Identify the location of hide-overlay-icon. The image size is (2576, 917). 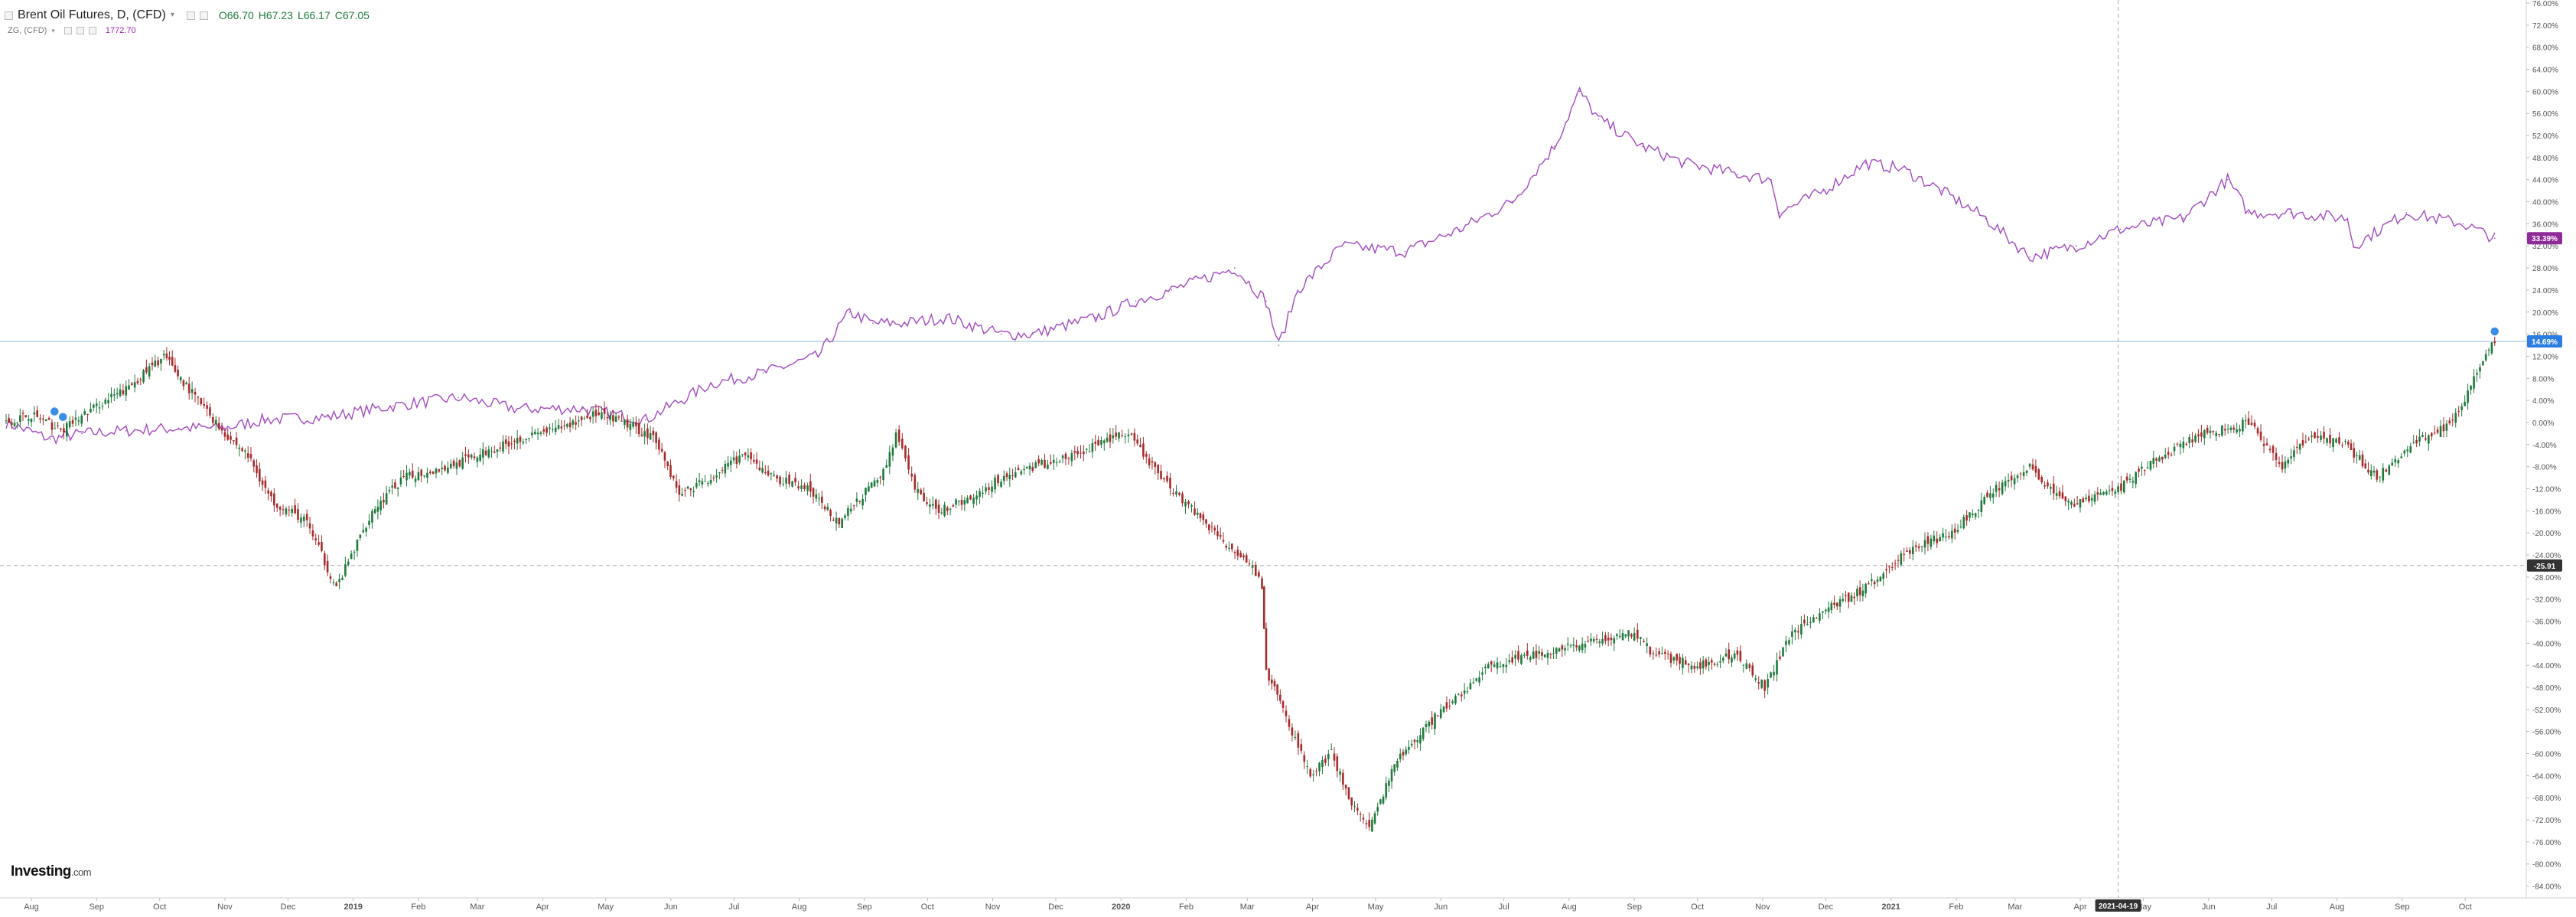
(68, 31).